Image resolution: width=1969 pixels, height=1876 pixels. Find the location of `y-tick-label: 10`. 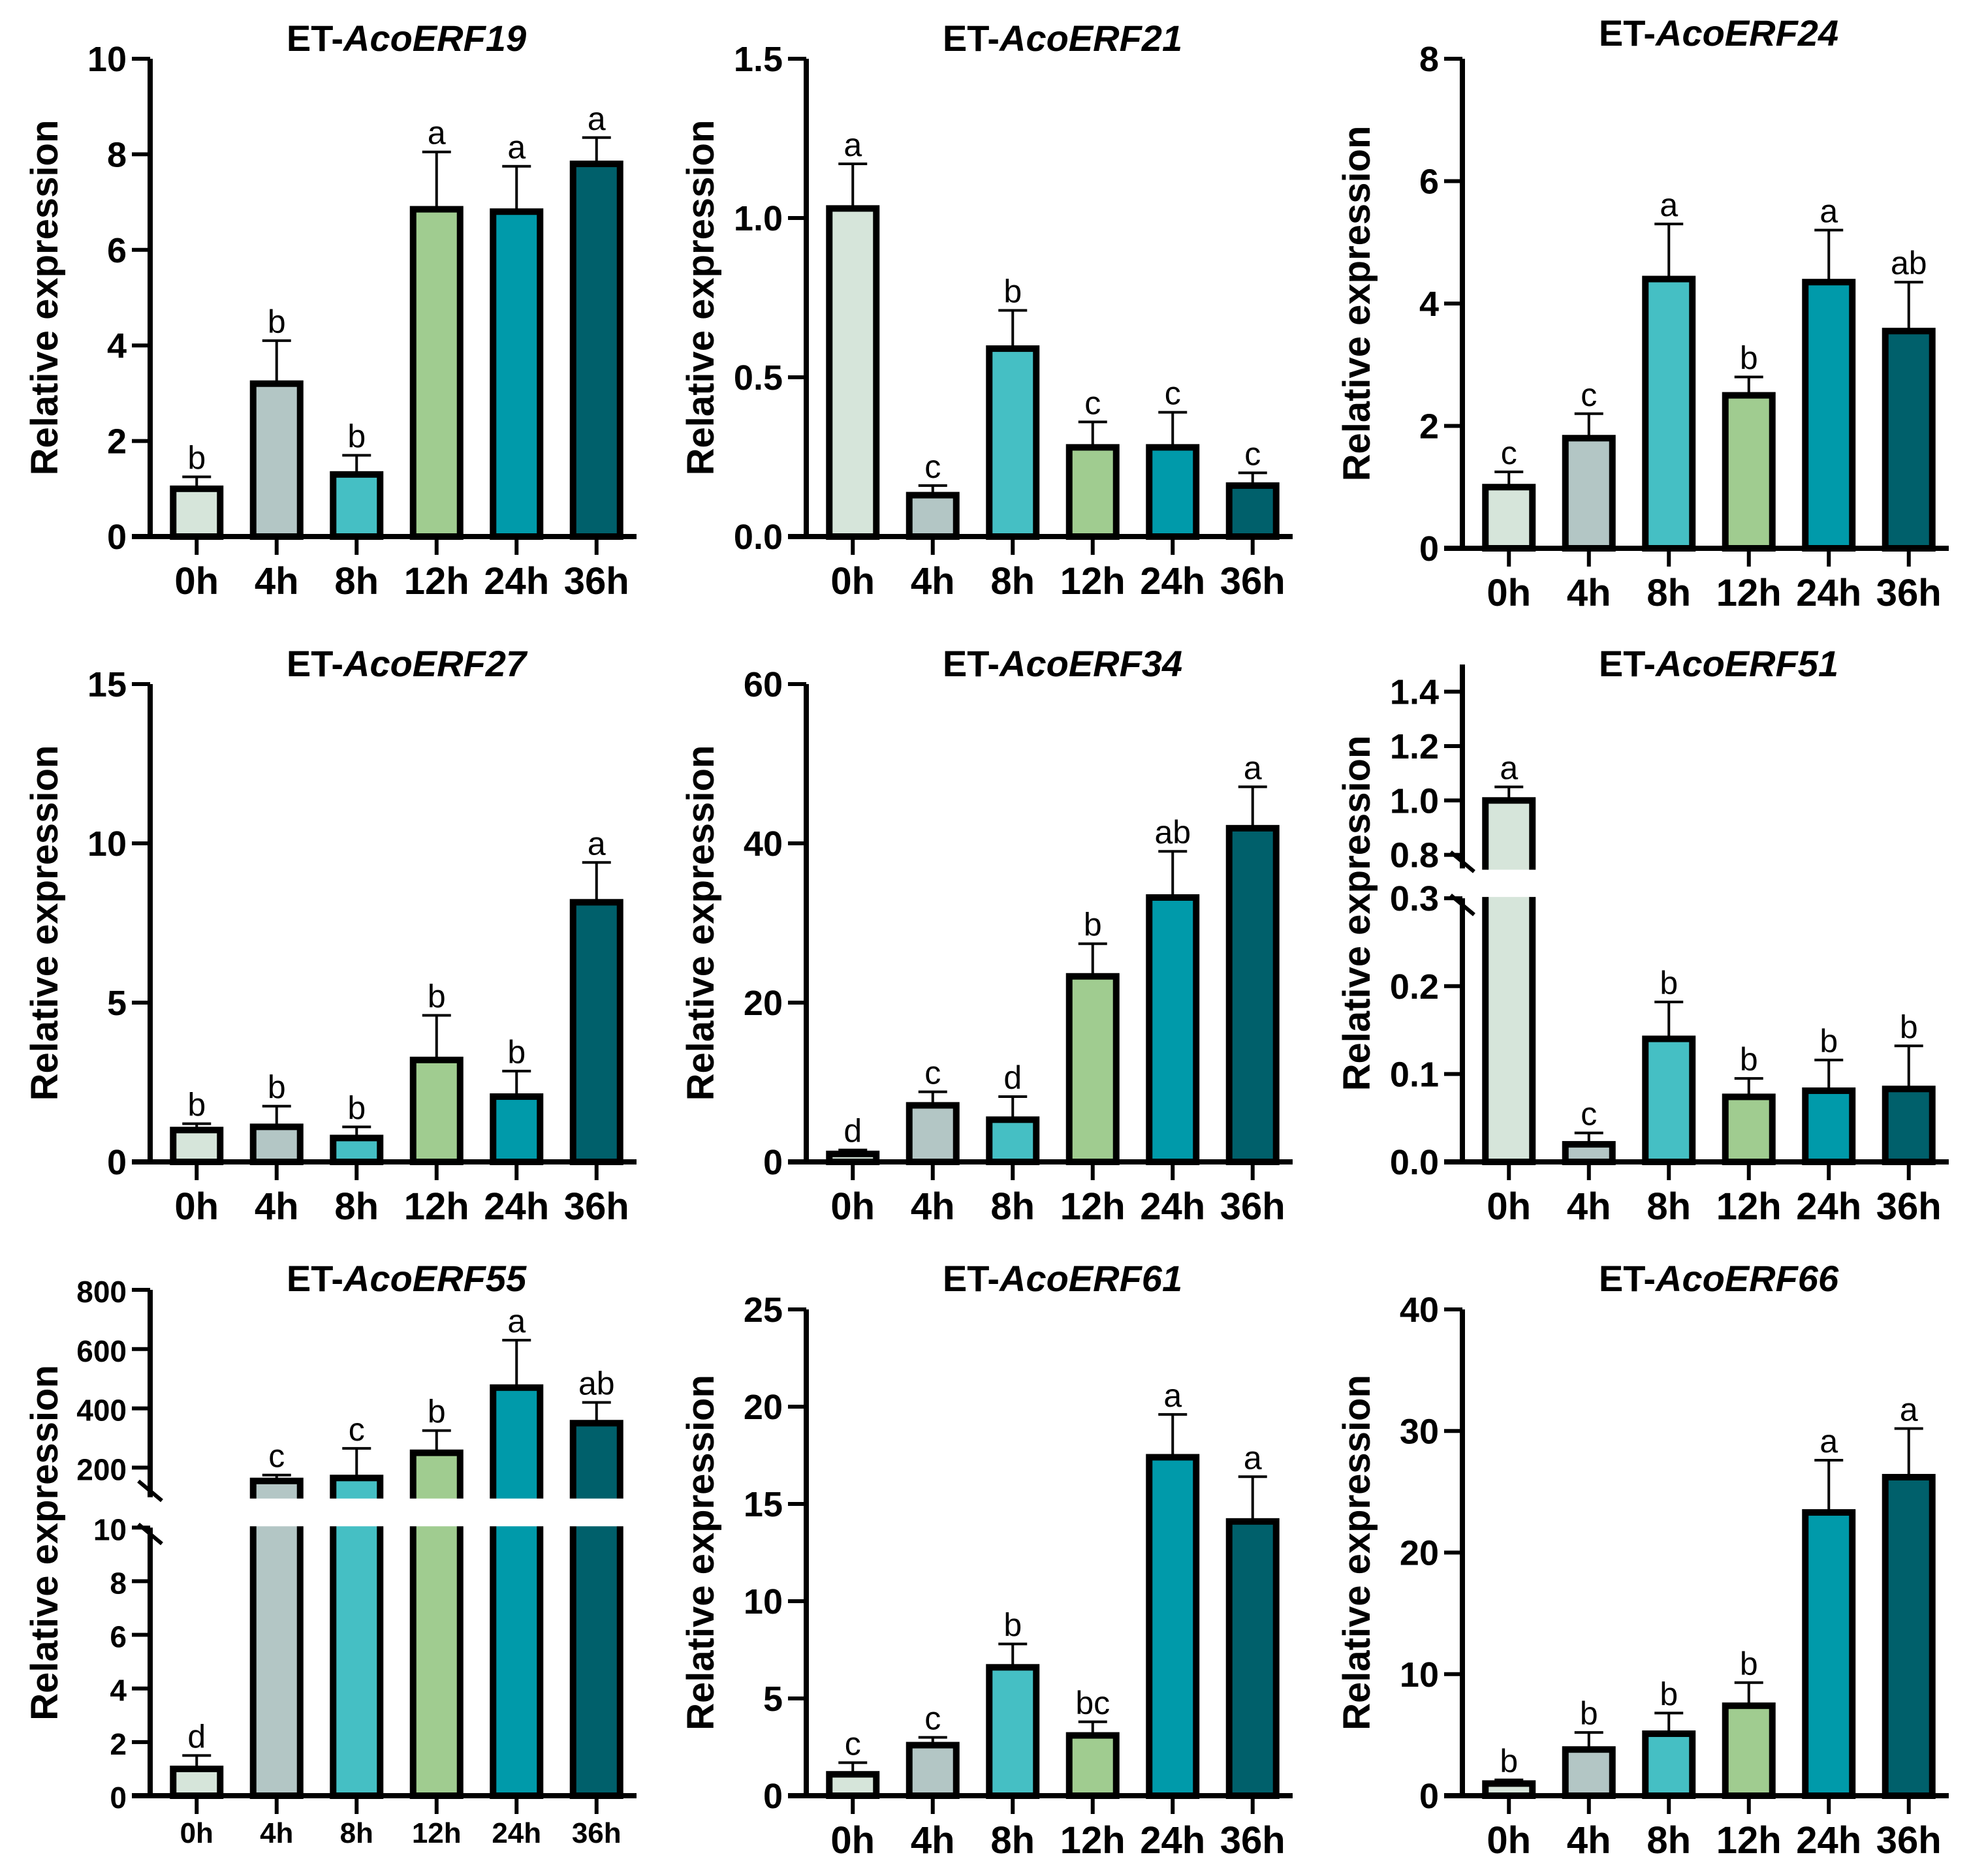

y-tick-label: 10 is located at coordinates (107, 60).